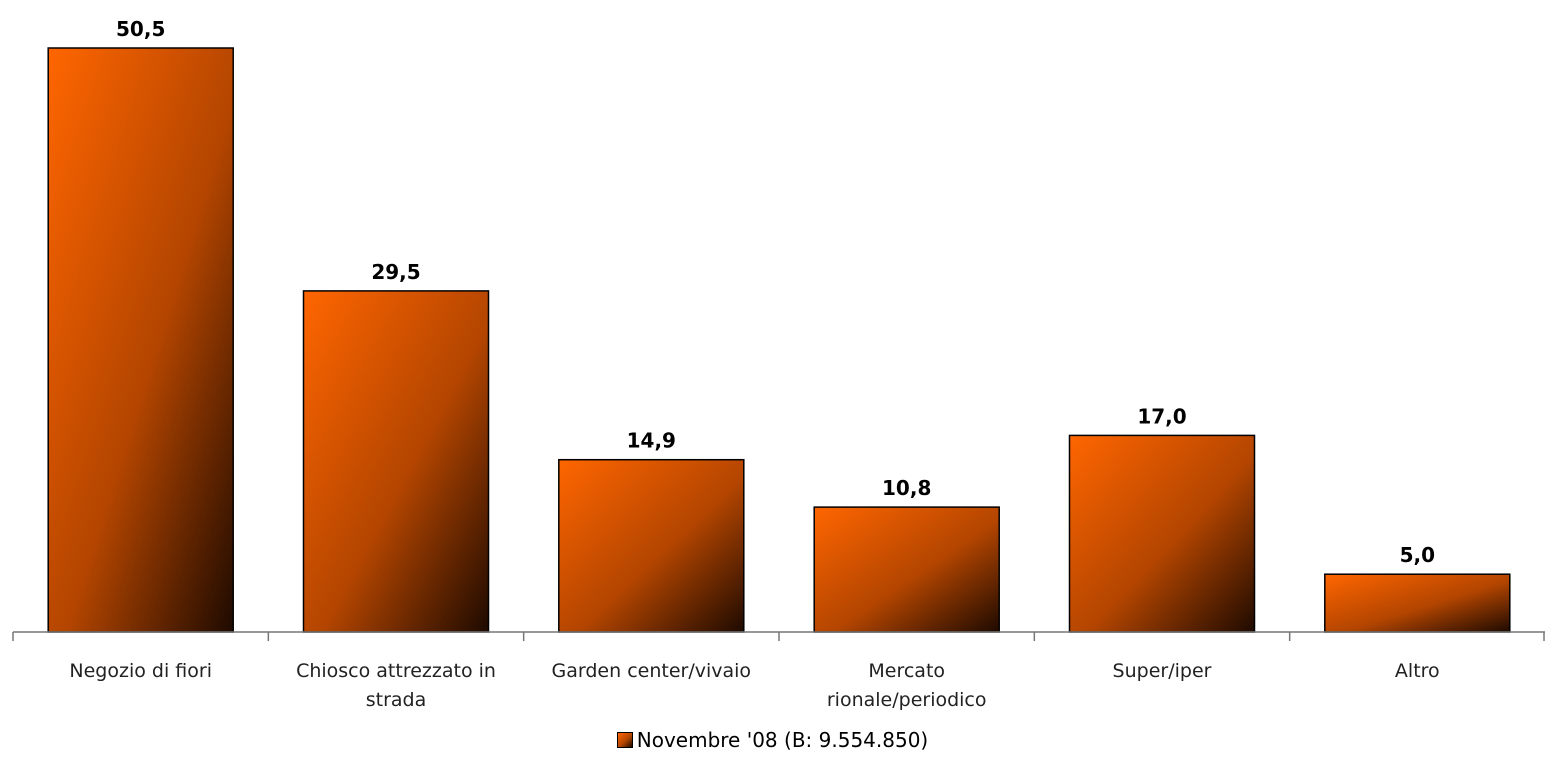 Image resolution: width=1545 pixels, height=779 pixels. Describe the element at coordinates (1417, 671) in the screenshot. I see `x-tick-label-6: Altro` at that location.